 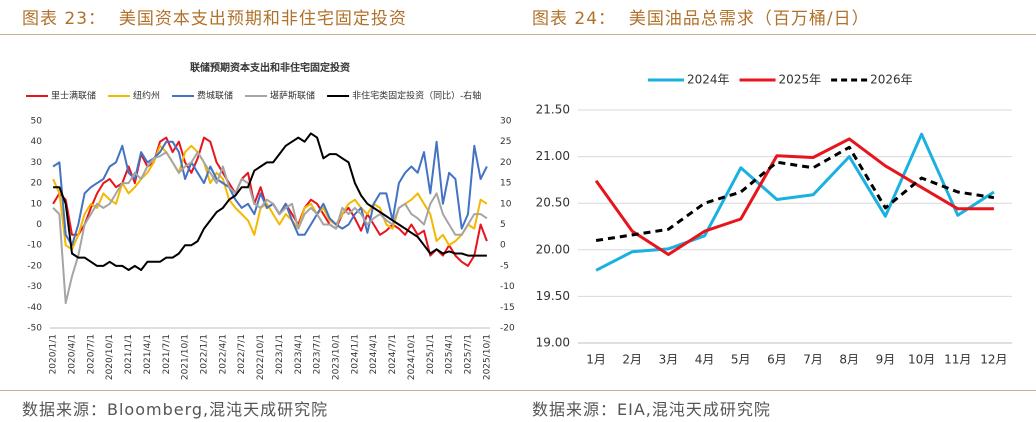 I want to click on y-tick-label: -40, so click(x=34, y=308).